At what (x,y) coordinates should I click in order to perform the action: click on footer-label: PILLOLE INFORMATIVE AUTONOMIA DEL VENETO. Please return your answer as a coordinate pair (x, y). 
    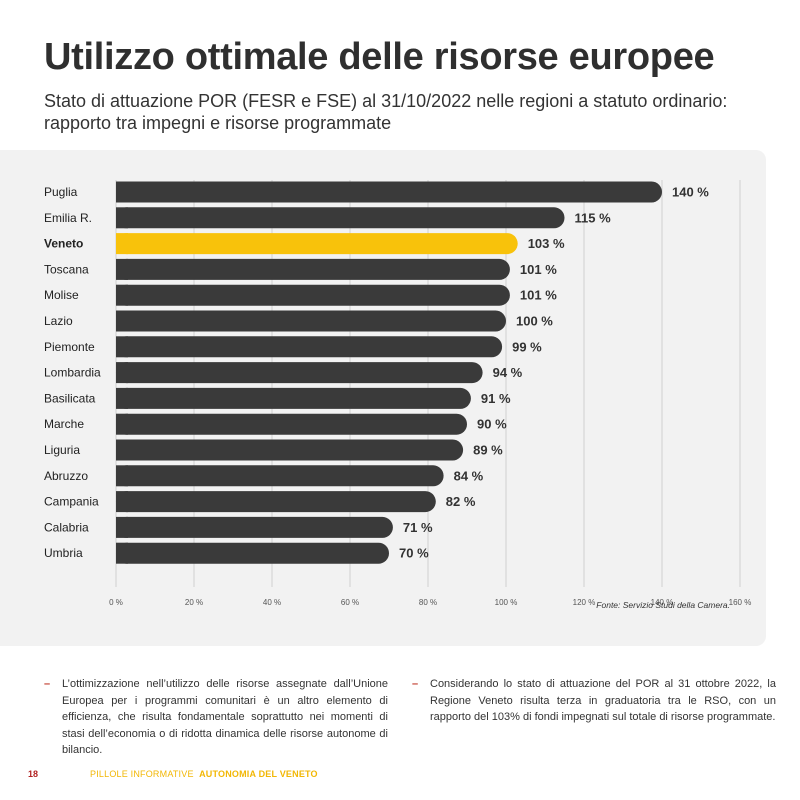
    Looking at the image, I should click on (204, 774).